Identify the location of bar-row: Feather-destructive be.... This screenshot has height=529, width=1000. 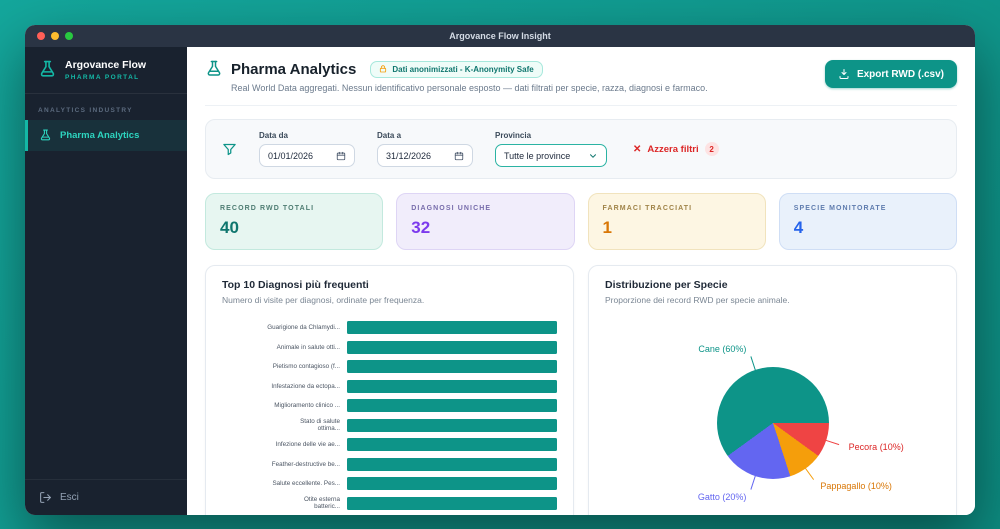
(389, 465).